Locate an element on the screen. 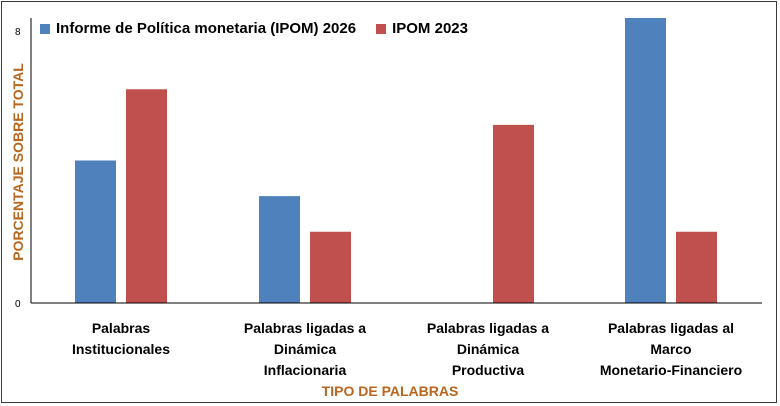 This screenshot has width=780, height=406. y-axis-title: PORCENTAJE SOBRE TOTAL is located at coordinates (18, 162).